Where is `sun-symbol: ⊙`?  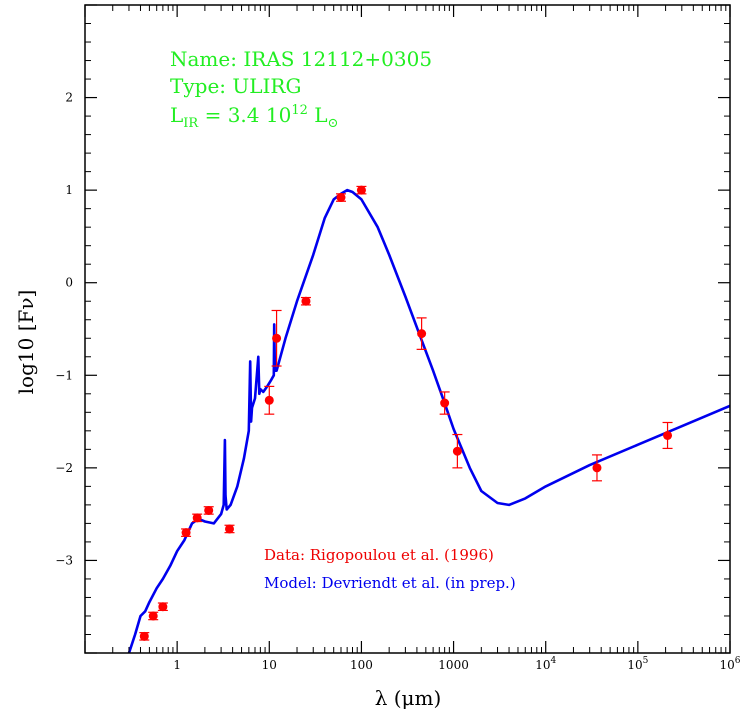 sun-symbol: ⊙ is located at coordinates (333, 123).